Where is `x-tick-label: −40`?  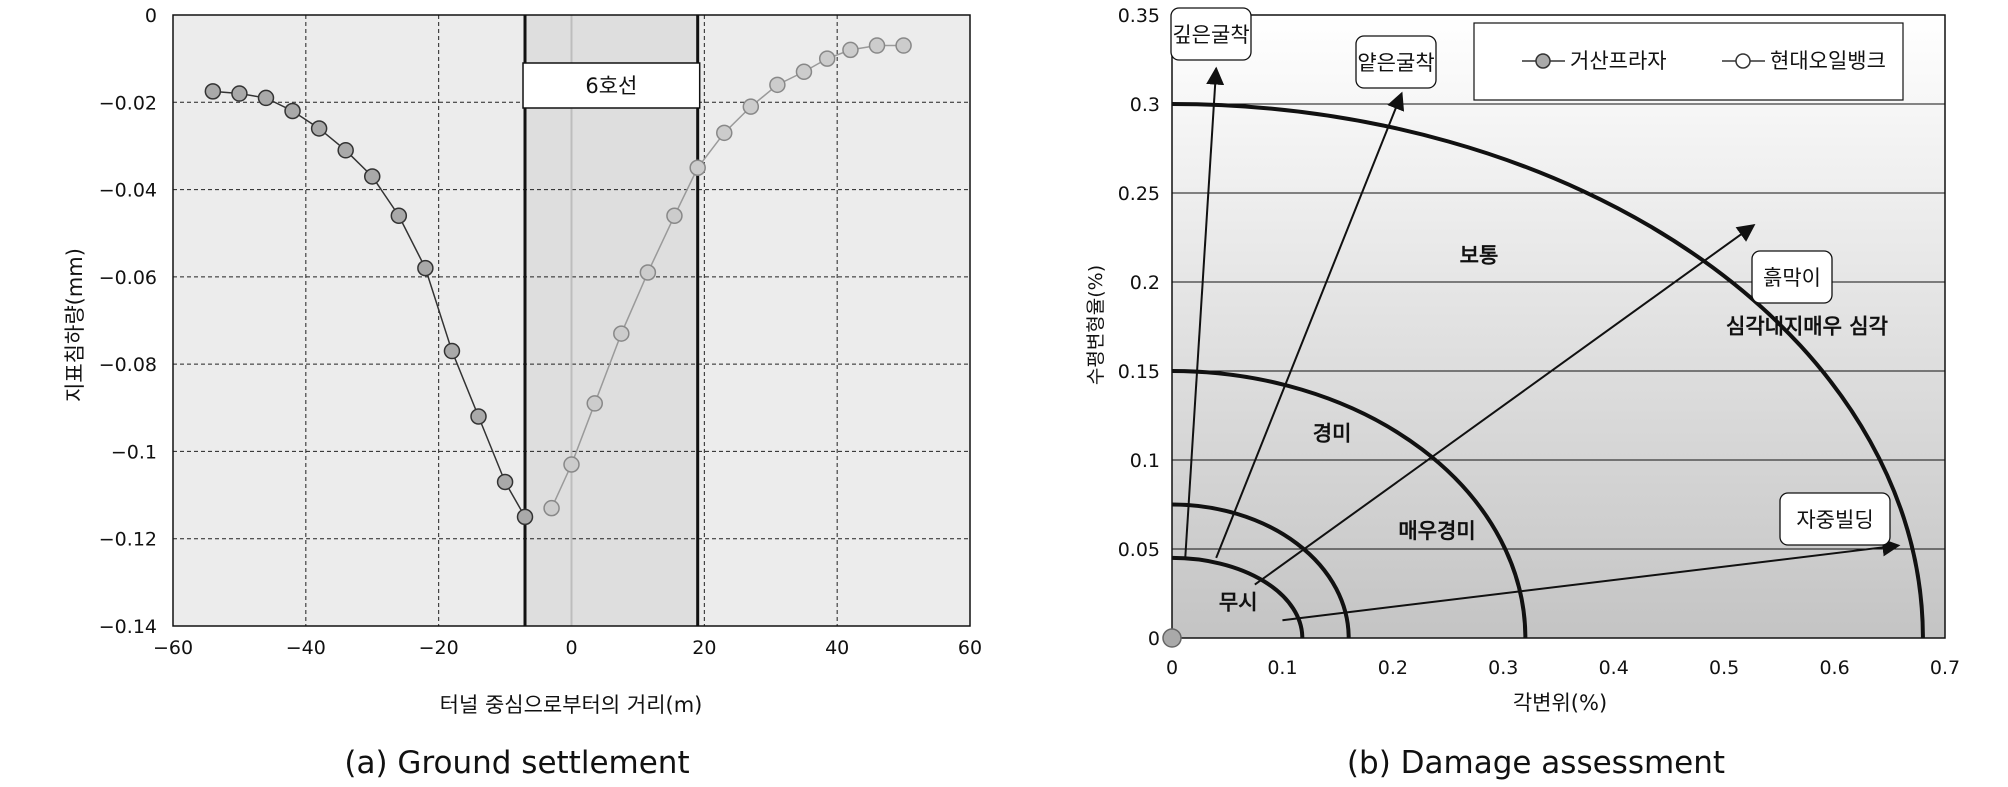 x-tick-label: −40 is located at coordinates (306, 648).